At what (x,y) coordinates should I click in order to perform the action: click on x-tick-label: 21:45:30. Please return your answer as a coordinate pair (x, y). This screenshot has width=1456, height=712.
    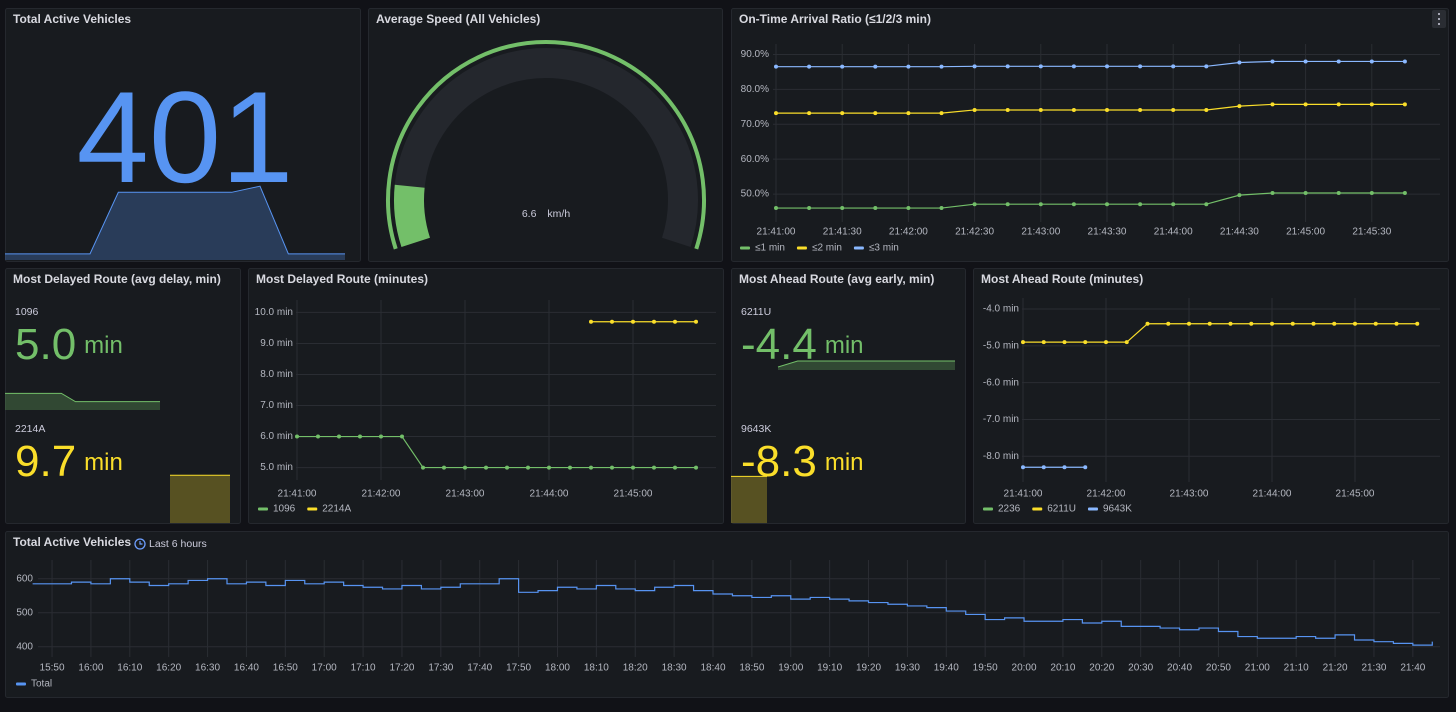
    Looking at the image, I should click on (1371, 232).